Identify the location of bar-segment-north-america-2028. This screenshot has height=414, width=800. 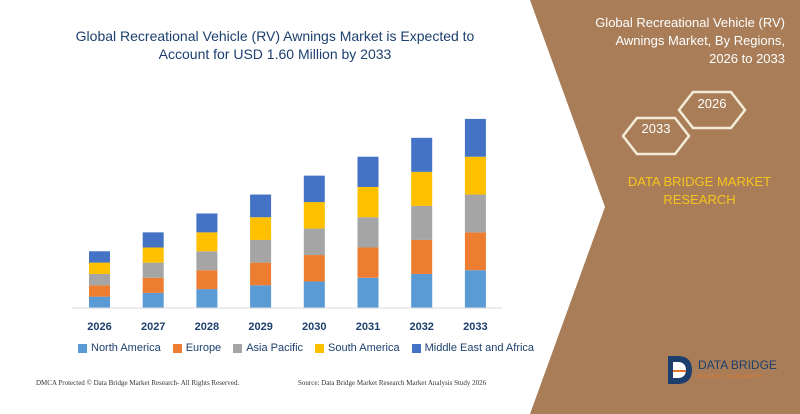
(207, 298).